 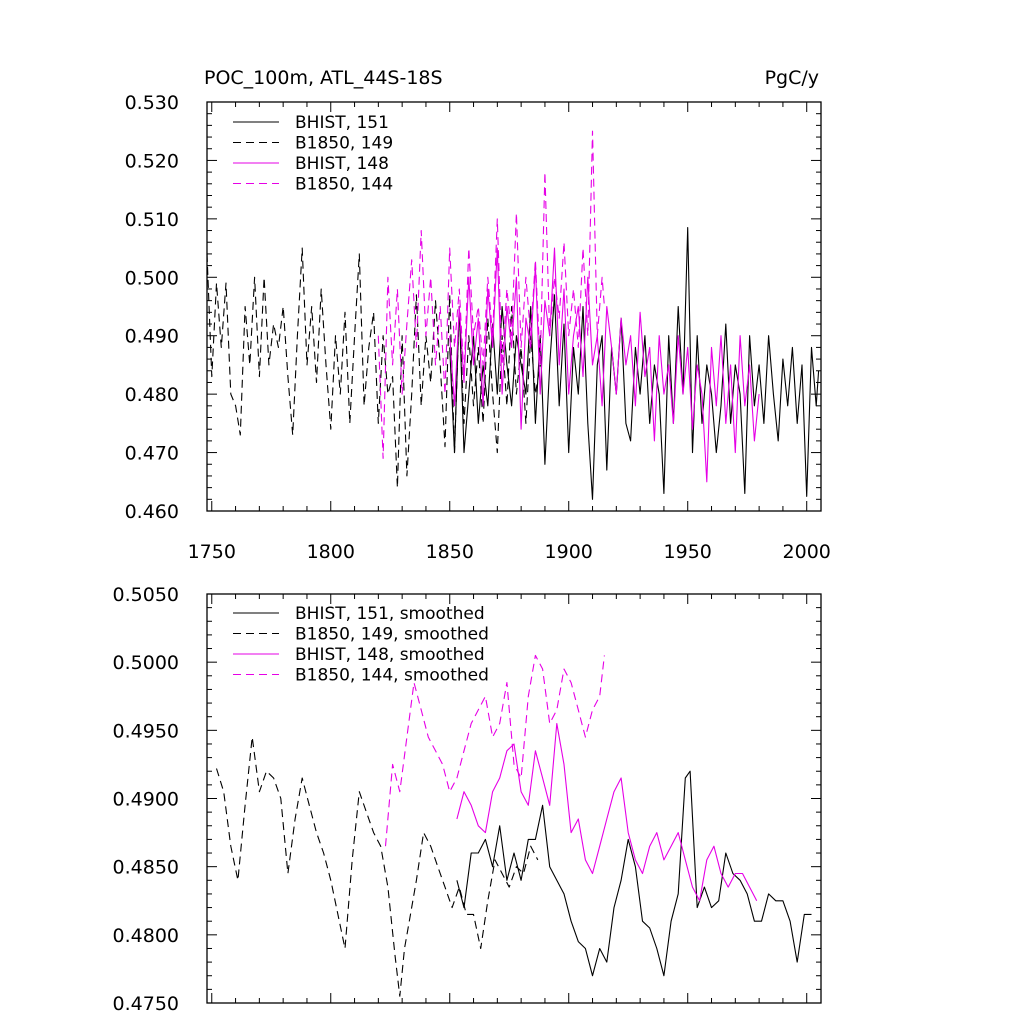 What do you see at coordinates (344, 185) in the screenshot?
I see `legend-label-4: B1850, 144` at bounding box center [344, 185].